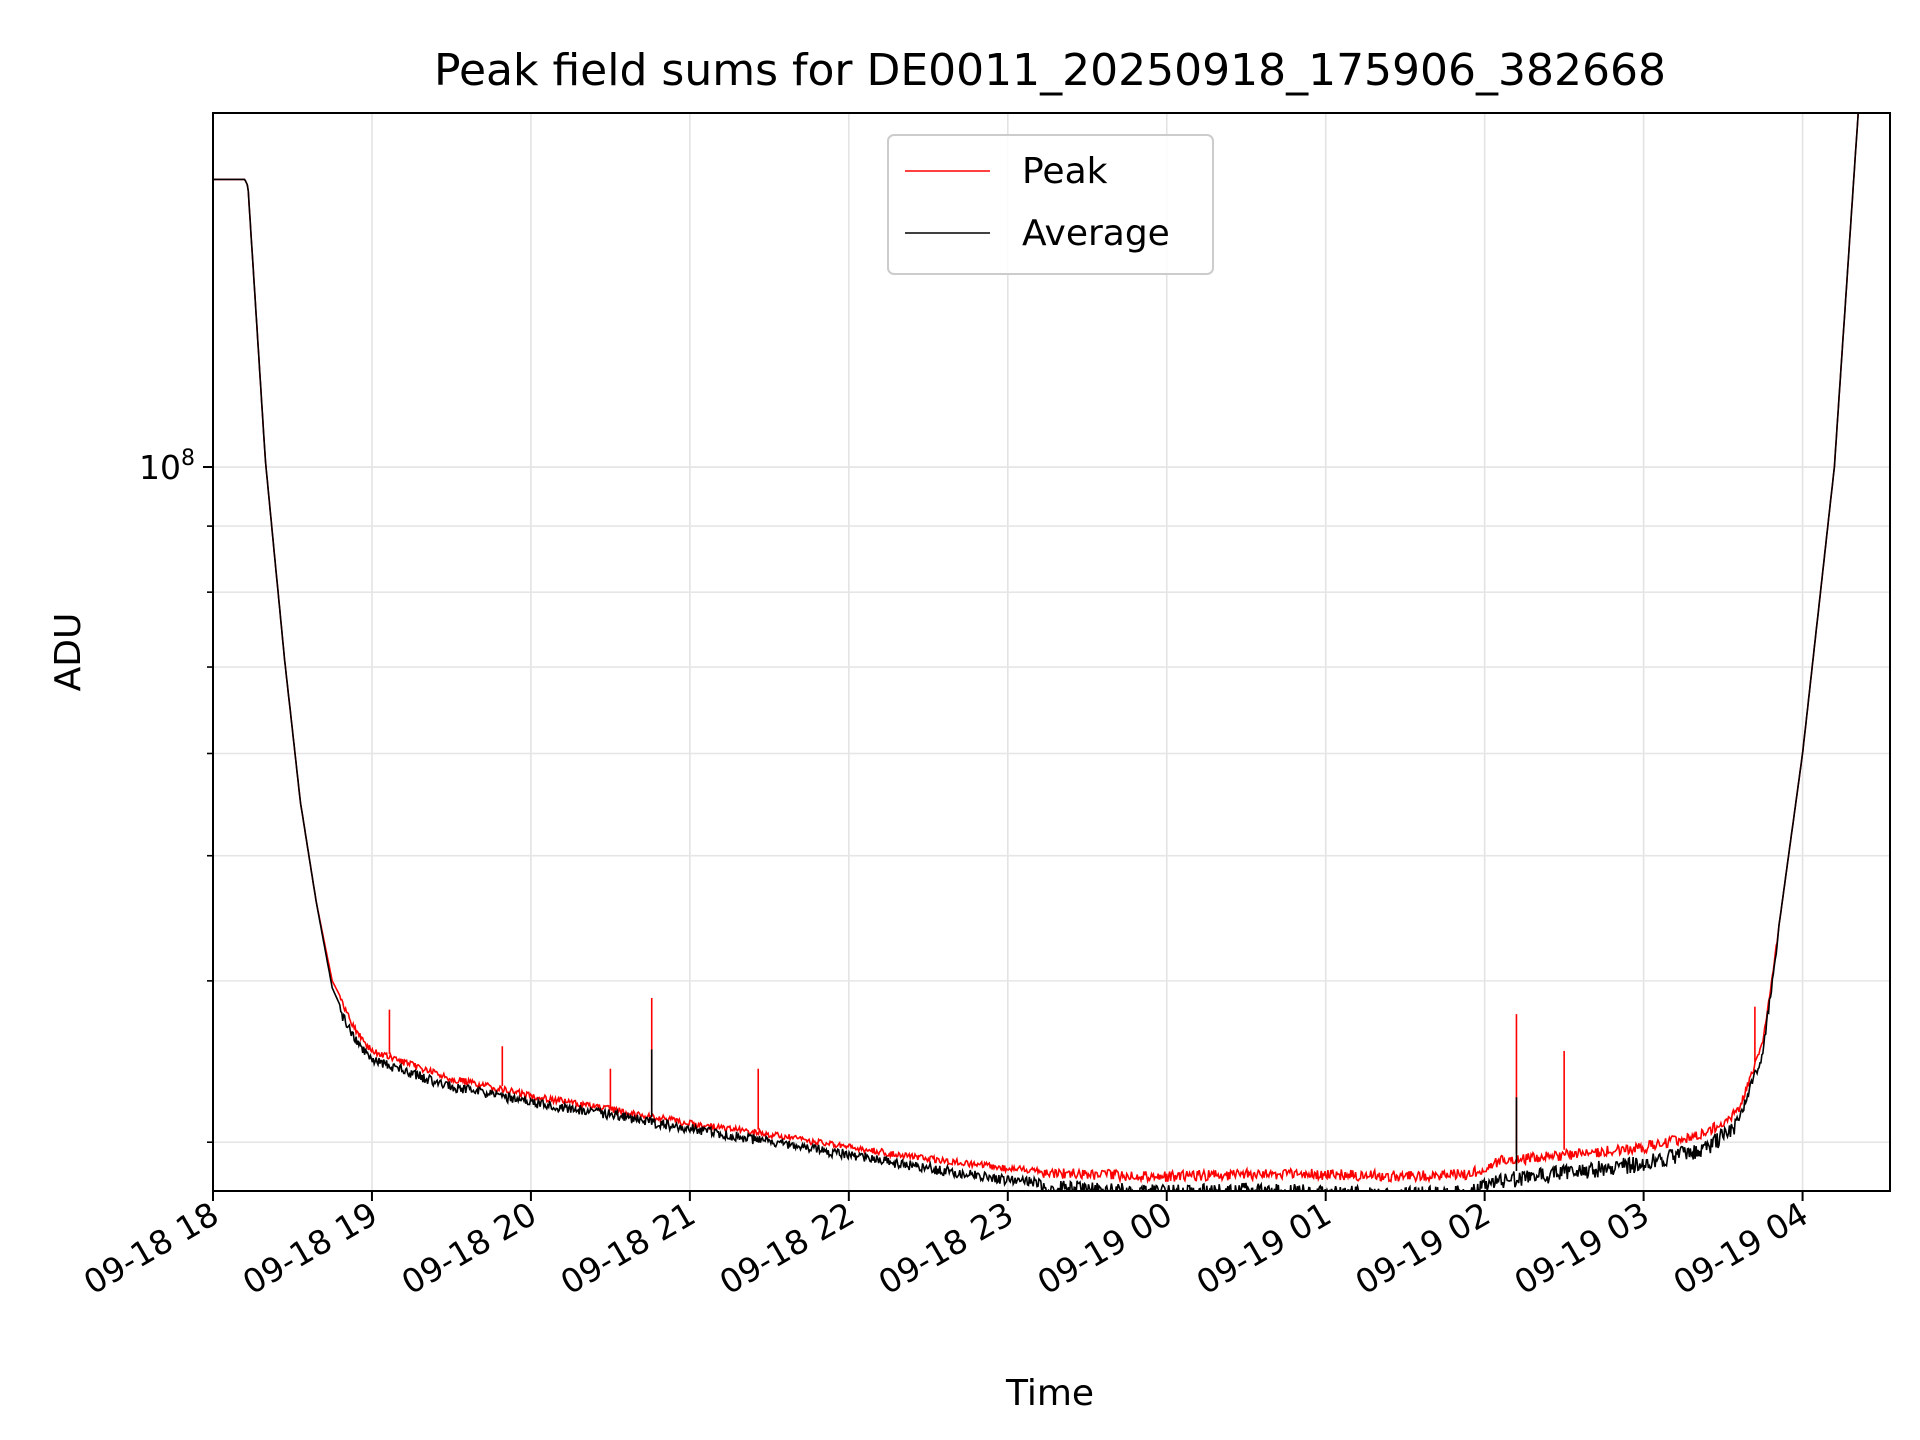  What do you see at coordinates (68, 652) in the screenshot?
I see `y-axis-label: ADU` at bounding box center [68, 652].